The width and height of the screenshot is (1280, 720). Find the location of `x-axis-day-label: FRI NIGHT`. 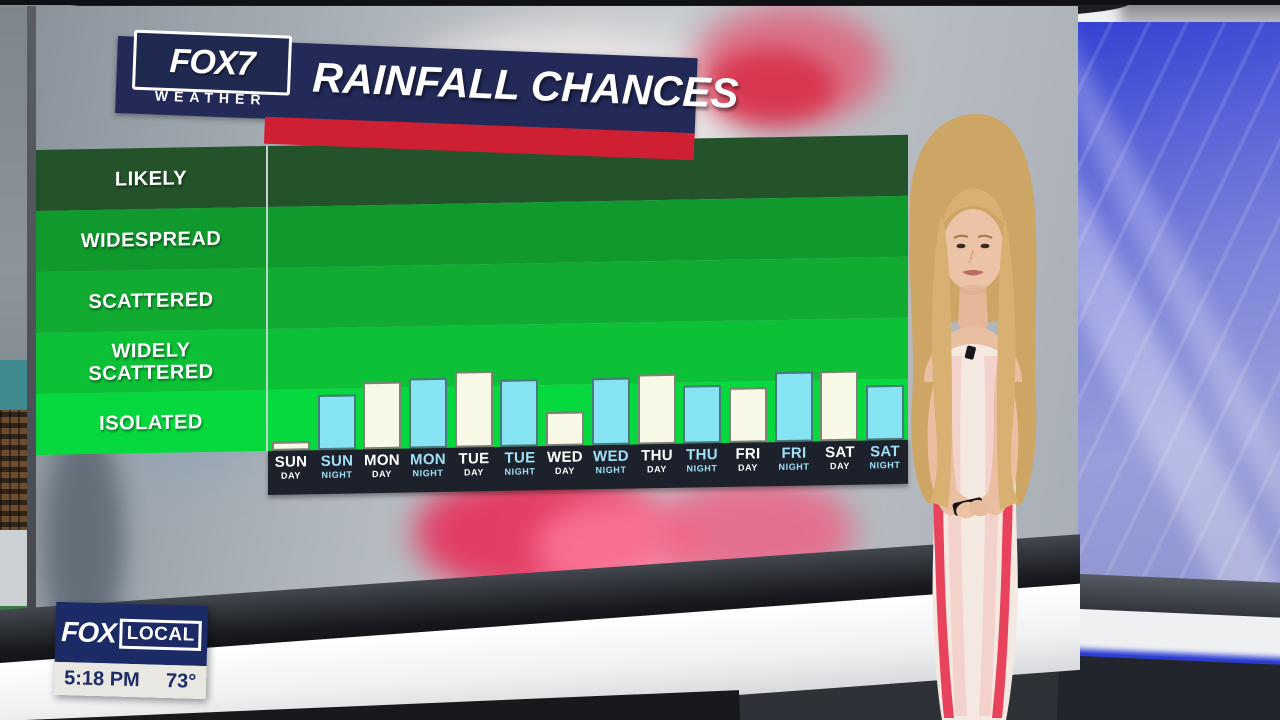

x-axis-day-label: FRI NIGHT is located at coordinates (794, 458).